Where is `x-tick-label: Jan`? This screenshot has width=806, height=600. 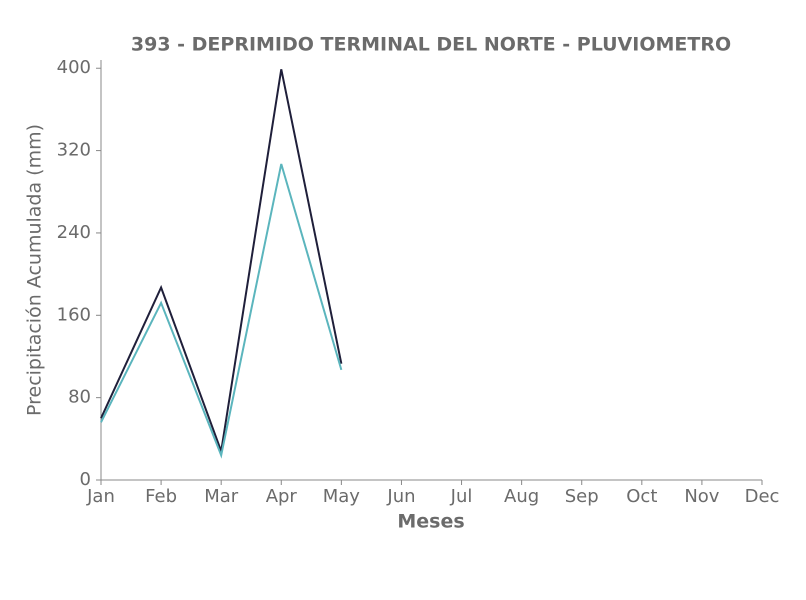
x-tick-label: Jan is located at coordinates (100, 496).